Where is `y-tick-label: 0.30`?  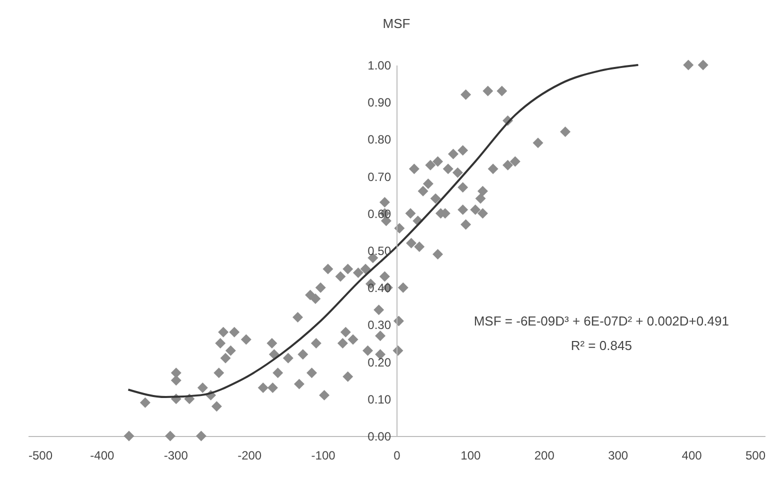 y-tick-label: 0.30 is located at coordinates (380, 325).